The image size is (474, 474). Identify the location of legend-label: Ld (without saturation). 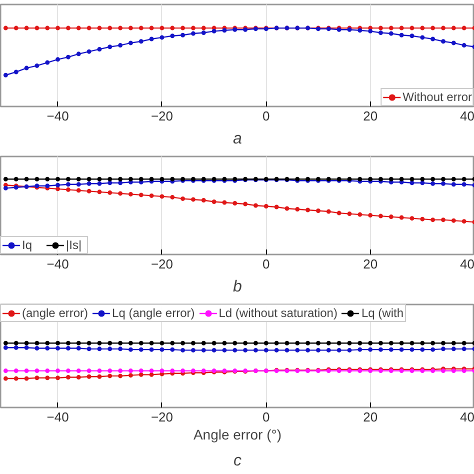
(278, 313).